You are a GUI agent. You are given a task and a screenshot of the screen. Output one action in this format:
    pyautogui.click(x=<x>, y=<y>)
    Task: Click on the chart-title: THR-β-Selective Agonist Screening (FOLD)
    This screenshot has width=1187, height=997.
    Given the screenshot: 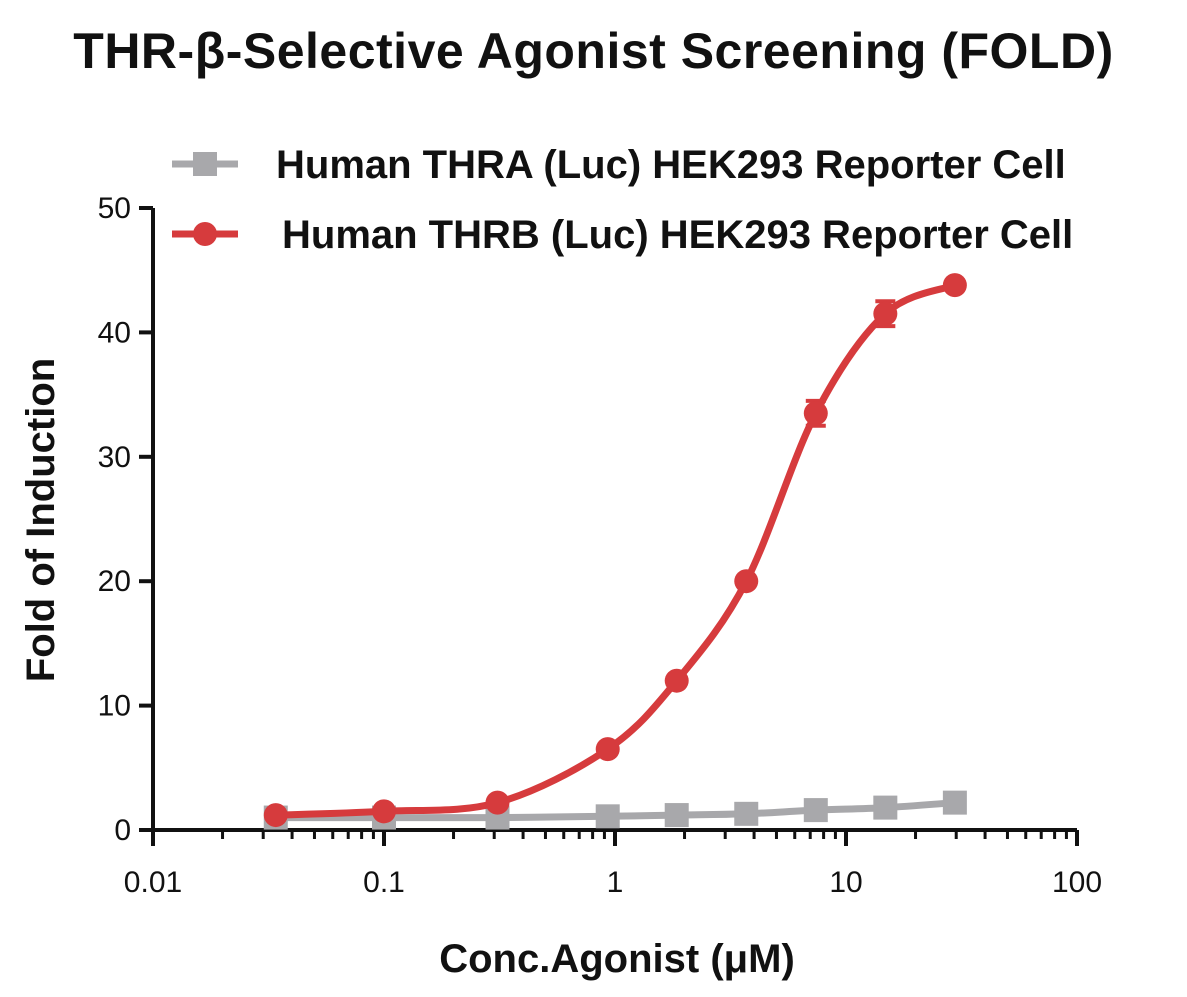 What is the action you would take?
    pyautogui.click(x=593, y=51)
    